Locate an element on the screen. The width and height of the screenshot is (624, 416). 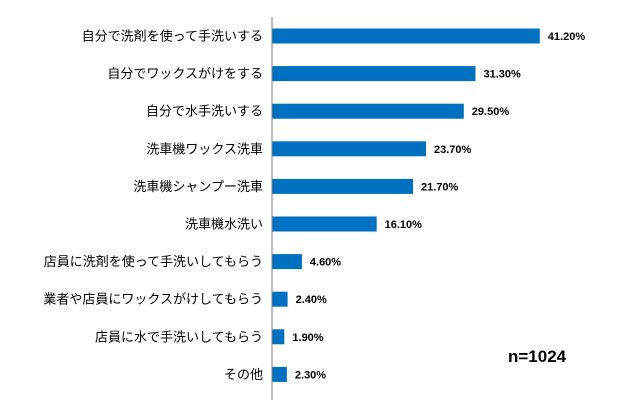
sample-size-annotation: n=1024 is located at coordinates (537, 356).